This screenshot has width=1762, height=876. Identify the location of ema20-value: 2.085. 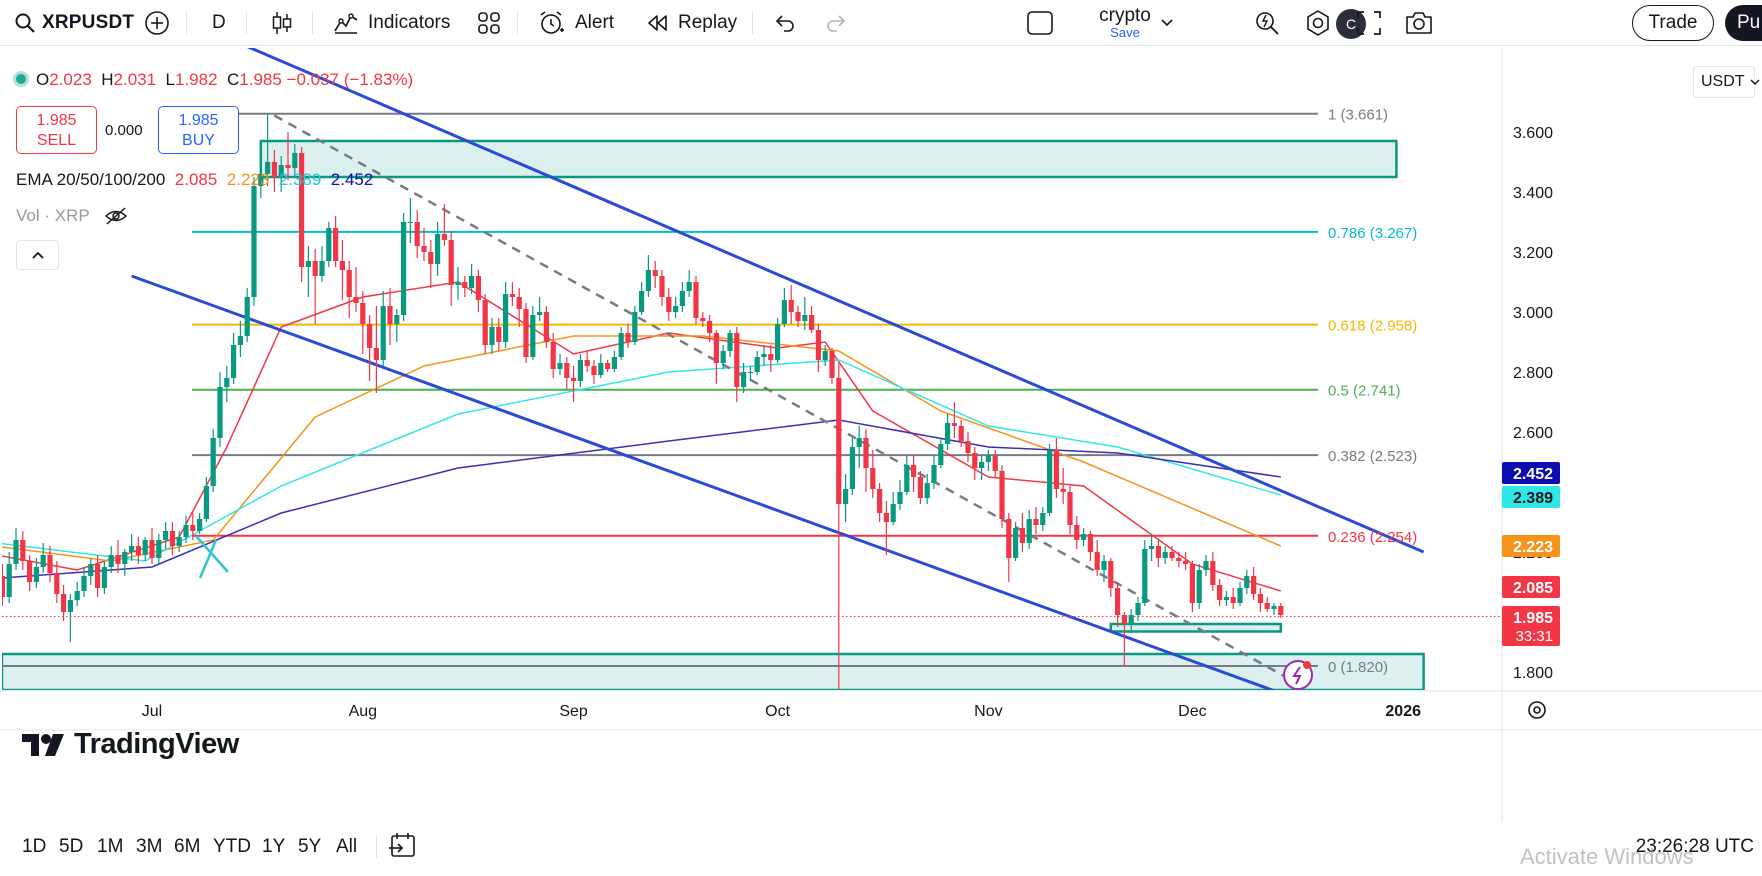
(196, 179).